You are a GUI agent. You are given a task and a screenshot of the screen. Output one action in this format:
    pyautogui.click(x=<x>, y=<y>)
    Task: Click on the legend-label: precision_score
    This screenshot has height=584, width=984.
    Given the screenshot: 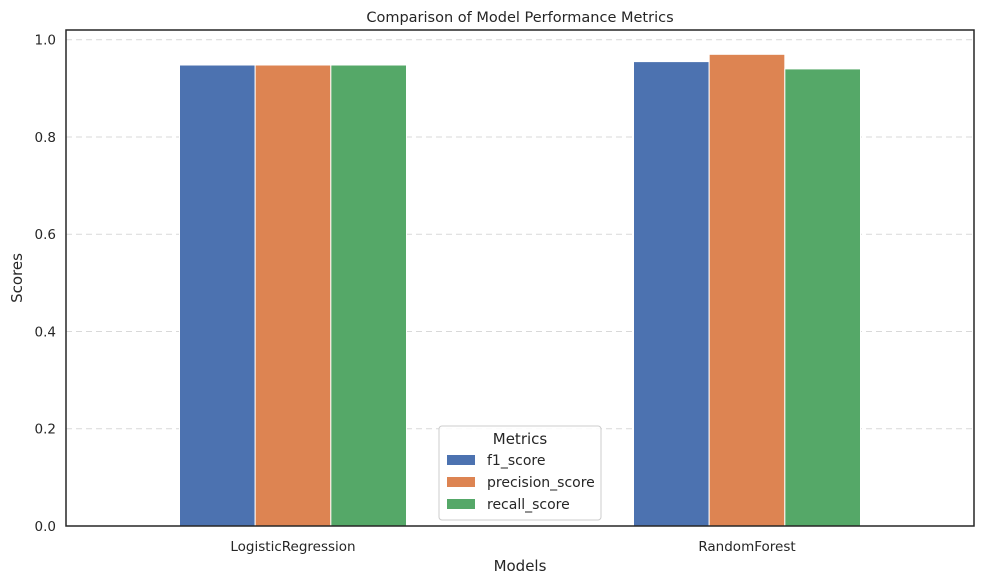 What is the action you would take?
    pyautogui.click(x=541, y=483)
    